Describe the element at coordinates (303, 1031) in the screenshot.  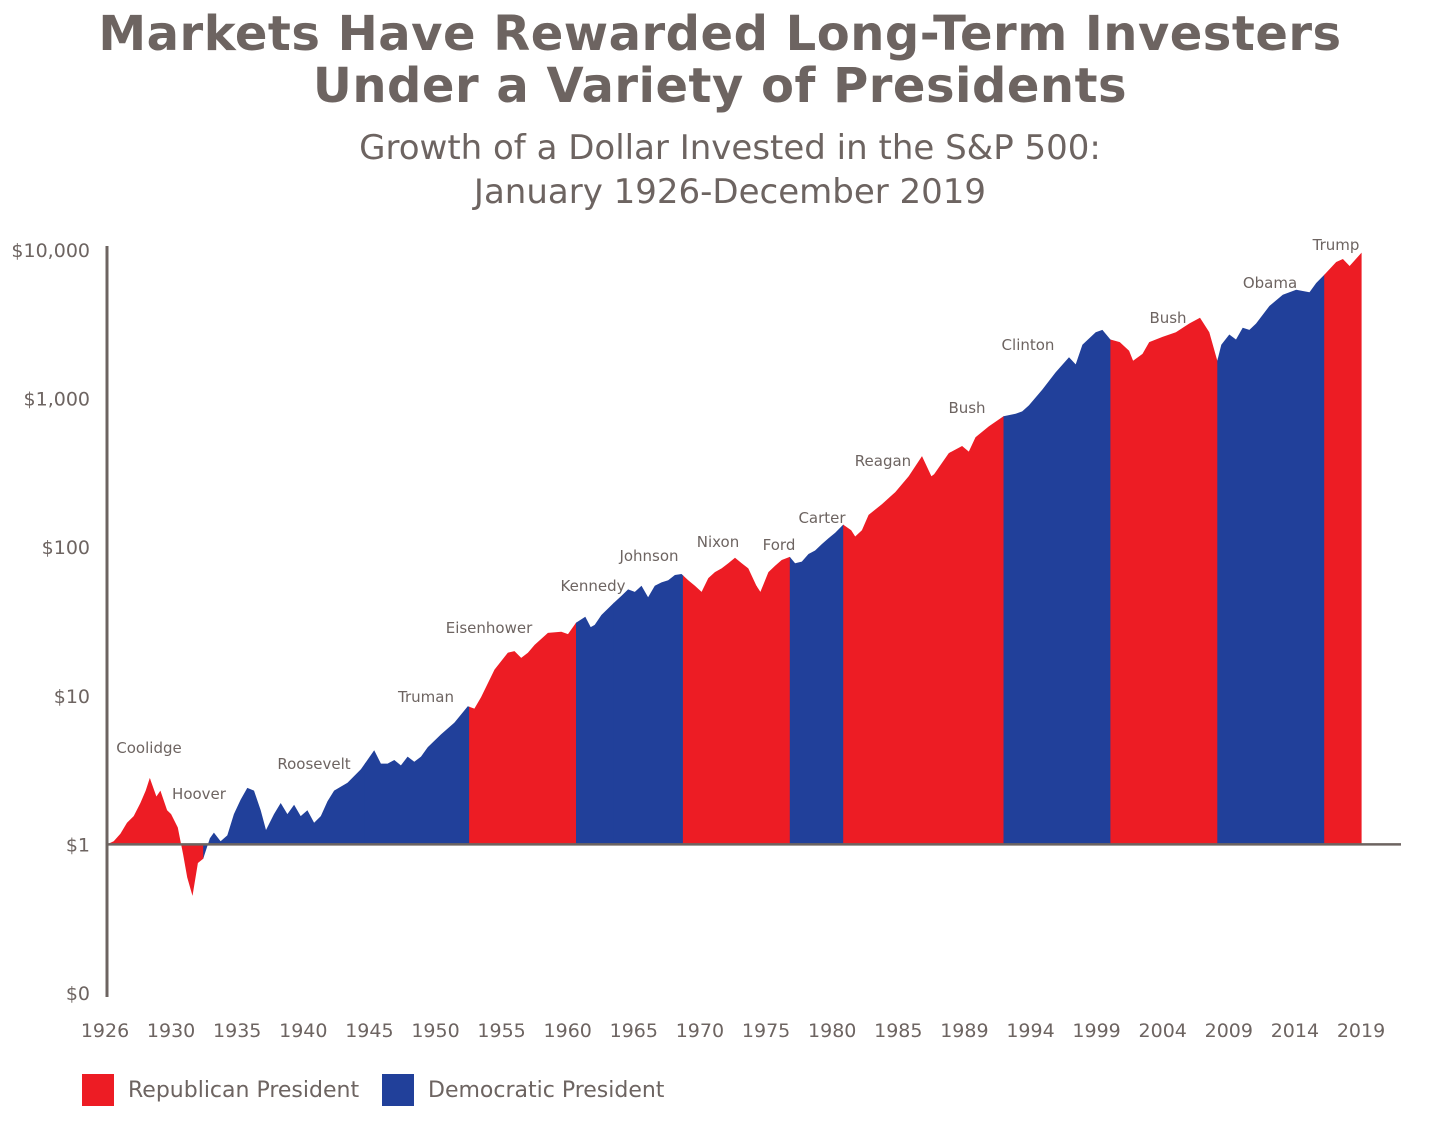
I see `x-tick-label: 1940` at that location.